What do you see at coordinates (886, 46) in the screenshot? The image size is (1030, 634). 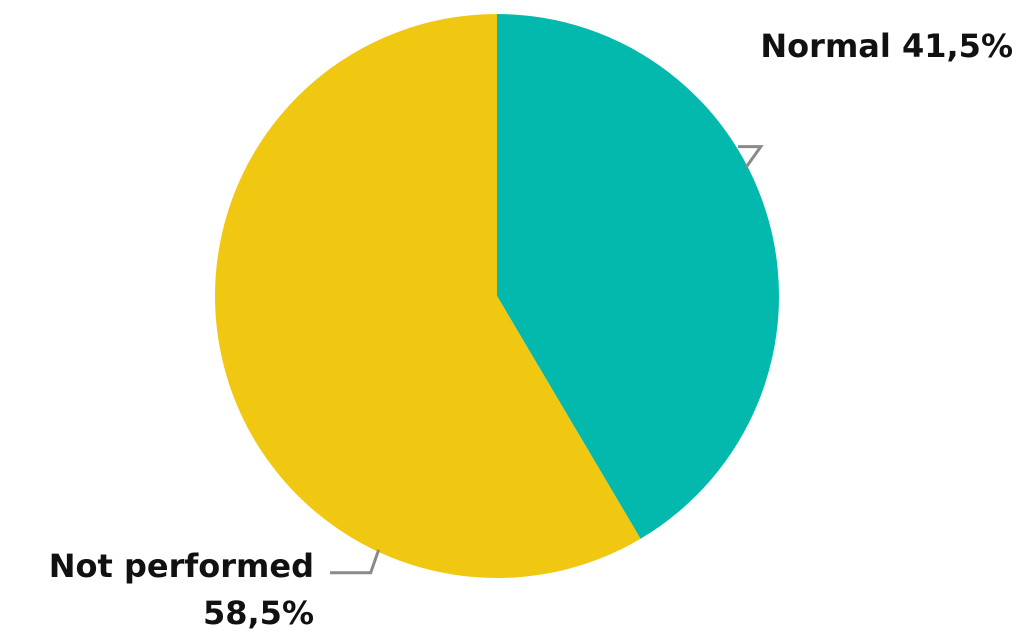 I see `slice-label-normal: Normal 41,5%` at bounding box center [886, 46].